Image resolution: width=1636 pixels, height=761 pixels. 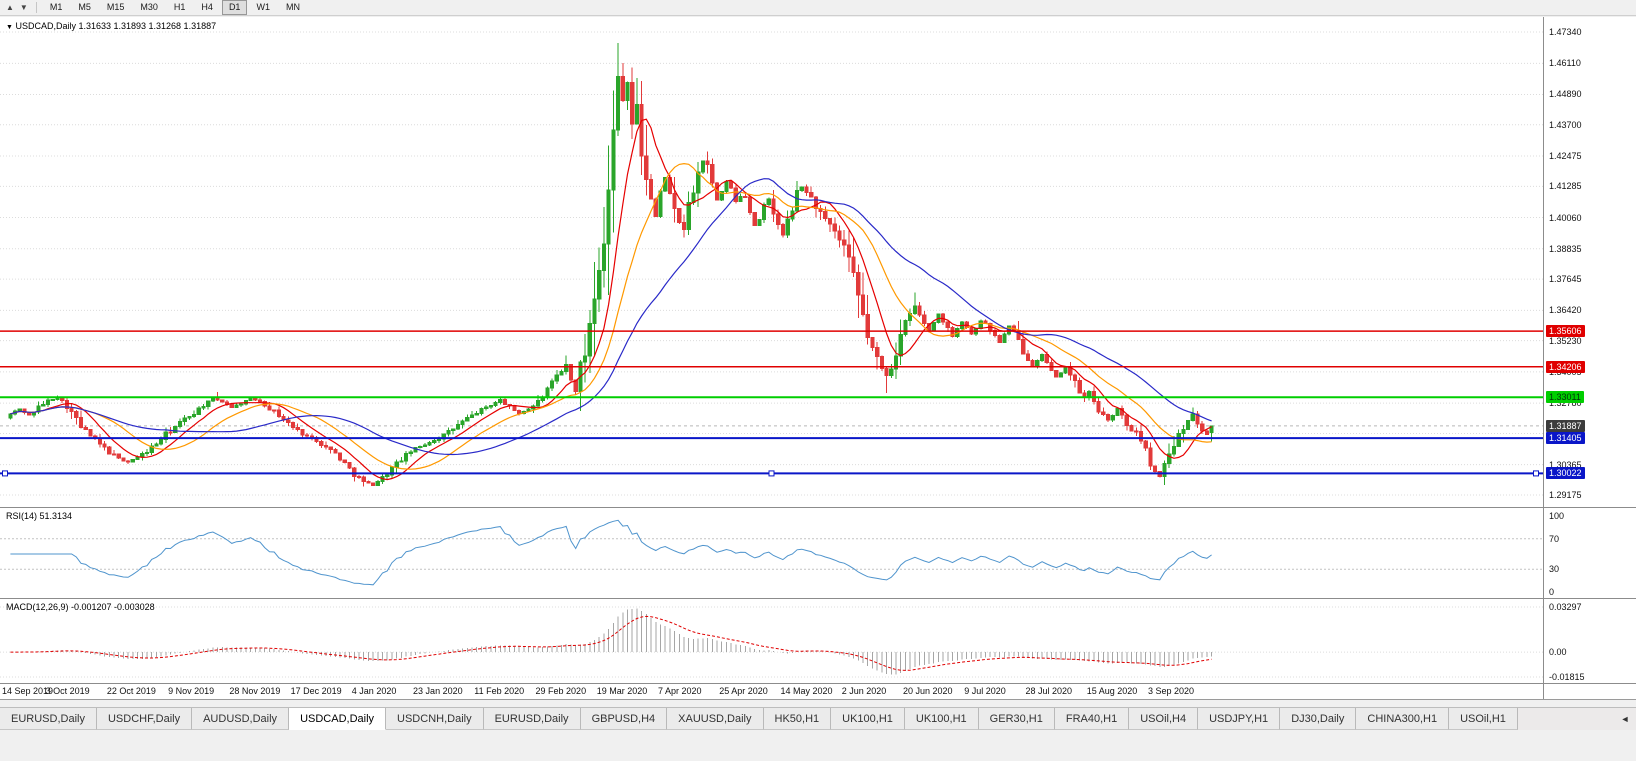 I want to click on macd-tick-label: 0.00, so click(x=1558, y=652).